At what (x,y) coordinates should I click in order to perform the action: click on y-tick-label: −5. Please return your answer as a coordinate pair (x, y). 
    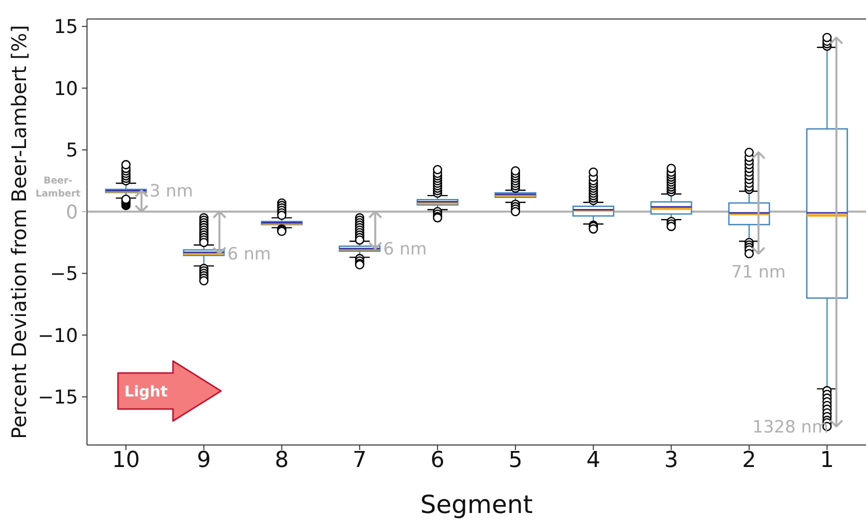
    Looking at the image, I should click on (64, 274).